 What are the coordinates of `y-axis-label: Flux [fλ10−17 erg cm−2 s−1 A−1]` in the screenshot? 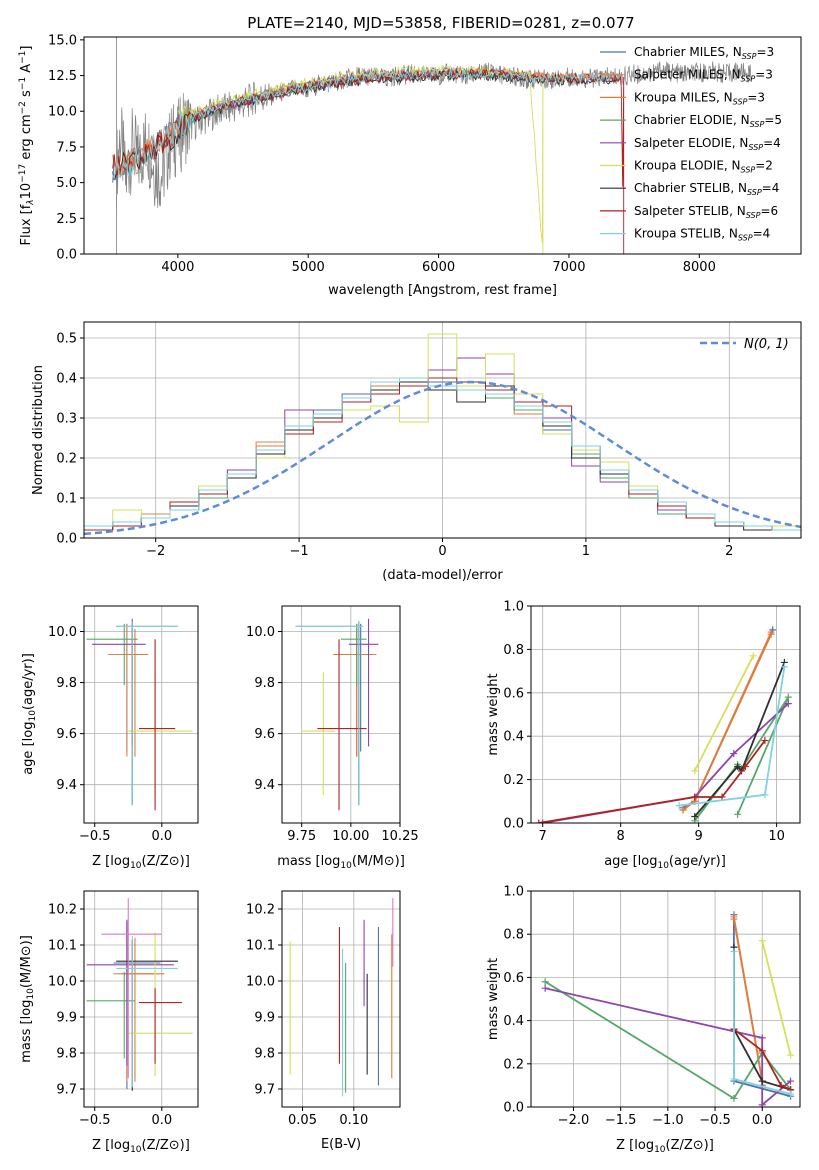 It's located at (27, 146).